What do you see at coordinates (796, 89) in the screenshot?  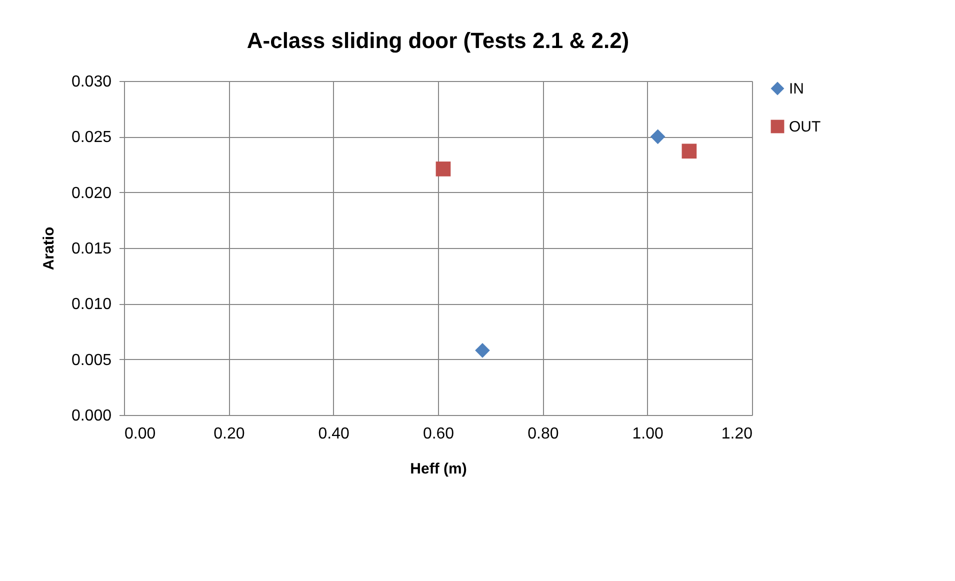 I see `legend-label: IN` at bounding box center [796, 89].